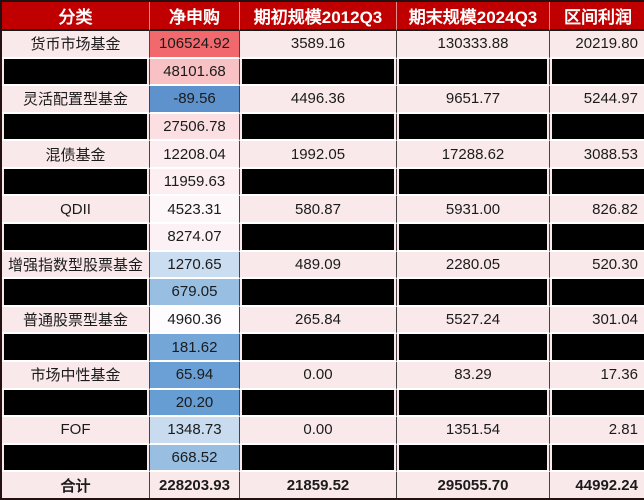 This screenshot has height=500, width=644. Describe the element at coordinates (318, 265) in the screenshot. I see `begin-scale-cell: 489.09` at that location.